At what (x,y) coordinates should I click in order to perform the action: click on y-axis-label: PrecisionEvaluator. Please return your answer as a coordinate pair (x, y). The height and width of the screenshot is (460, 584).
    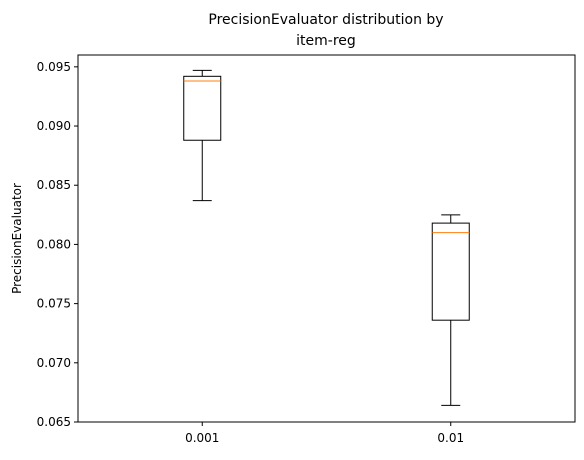
    Looking at the image, I should click on (17, 238).